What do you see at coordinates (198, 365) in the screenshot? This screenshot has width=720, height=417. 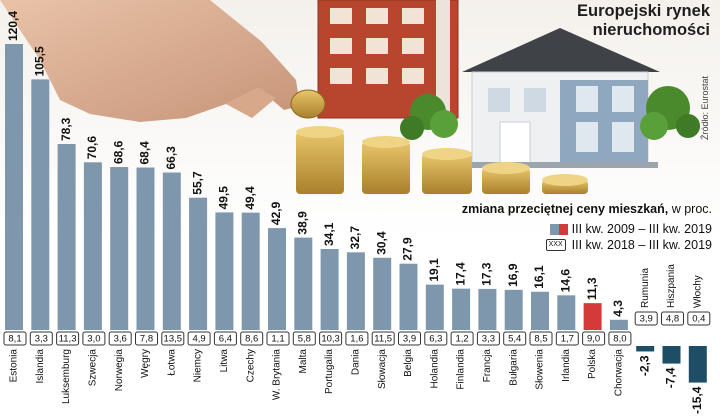 I see `category-label-niemcy: Niemcy` at bounding box center [198, 365].